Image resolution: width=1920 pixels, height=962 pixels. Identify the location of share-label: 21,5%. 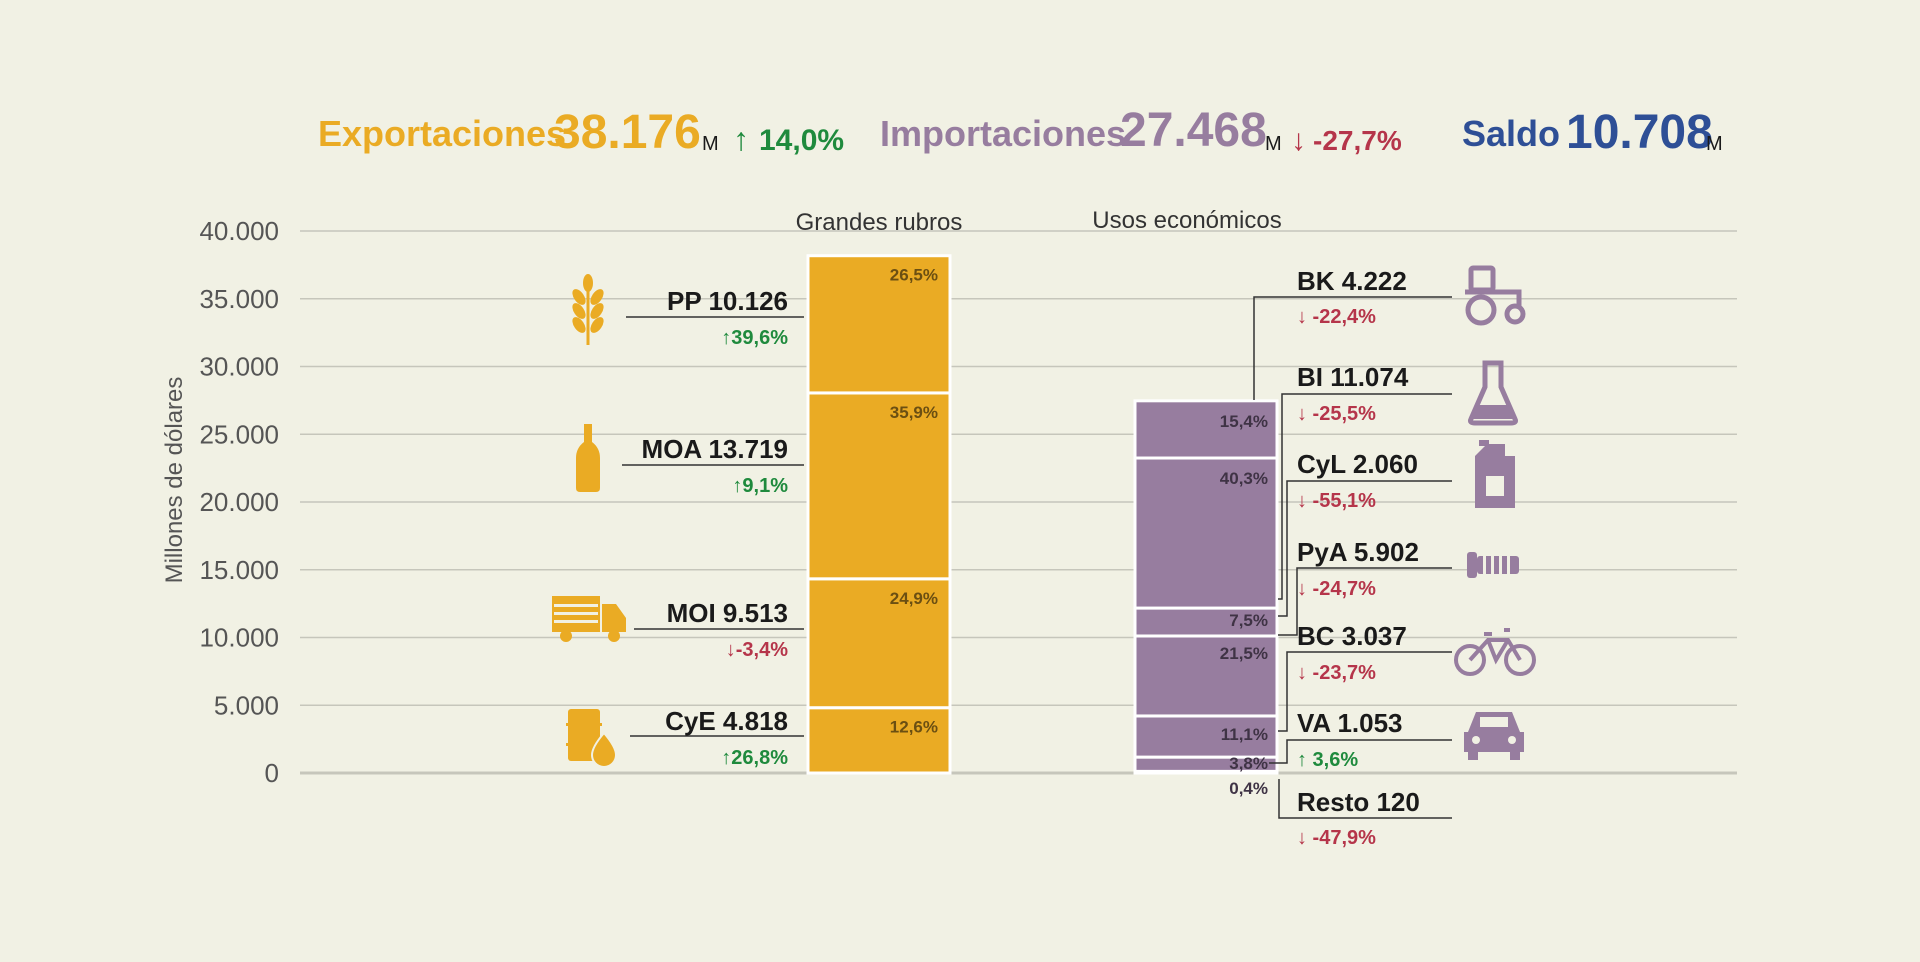
(1244, 653).